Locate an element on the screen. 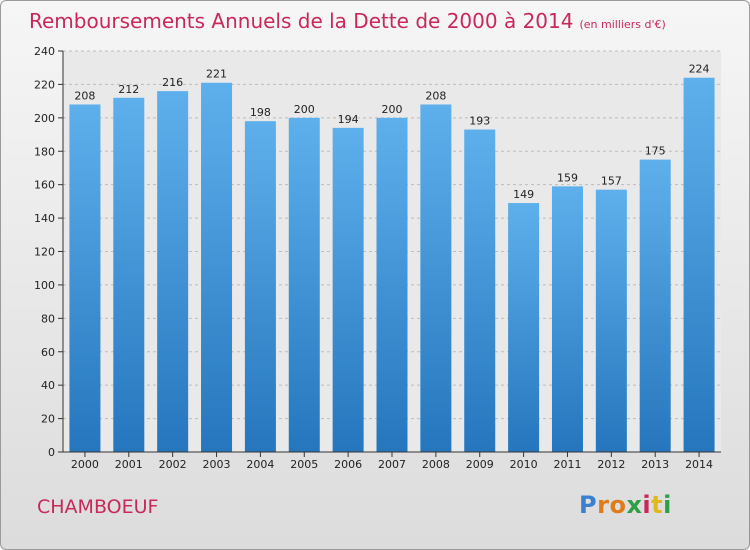  x-tick-label: 2009 is located at coordinates (480, 464).